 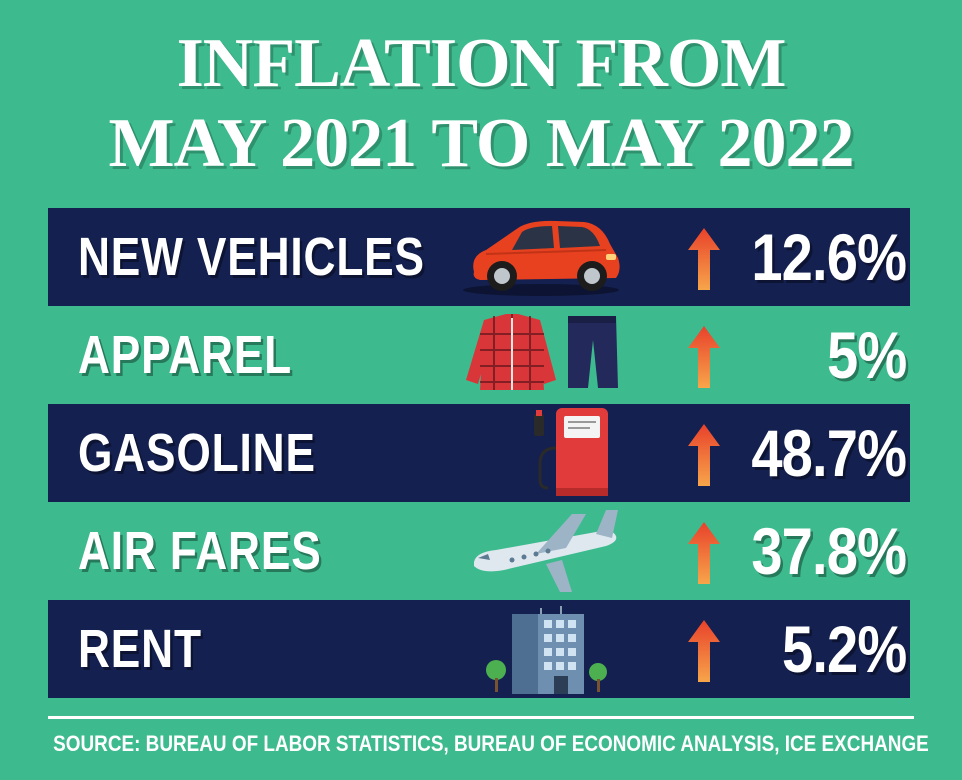 What do you see at coordinates (200, 551) in the screenshot?
I see `row-label: AIR FARES` at bounding box center [200, 551].